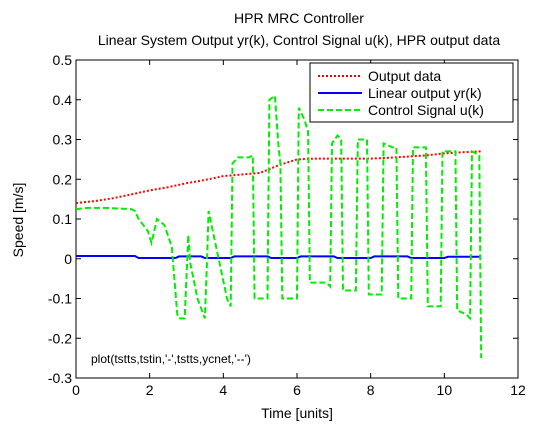  Describe the element at coordinates (63, 100) in the screenshot. I see `y-tick-label: 0.4` at that location.